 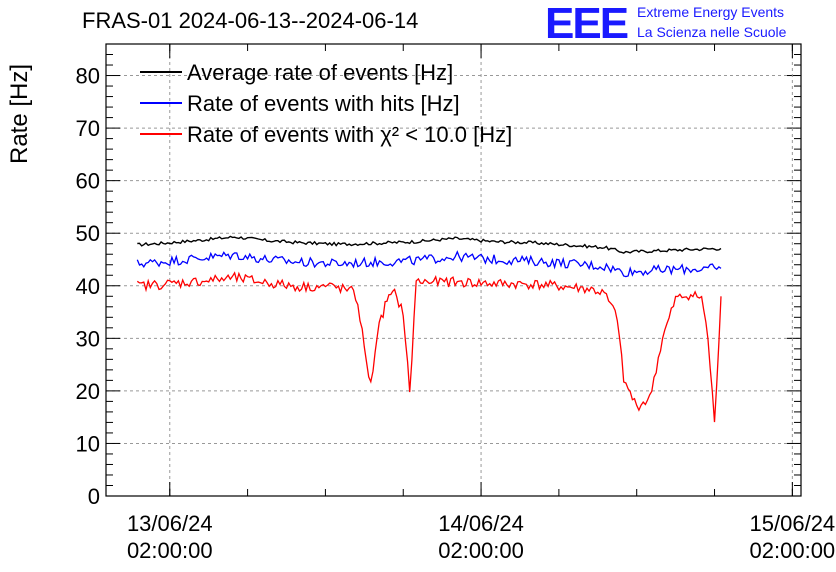 I want to click on x-tick-date-label: 15/06/24, so click(x=793, y=523).